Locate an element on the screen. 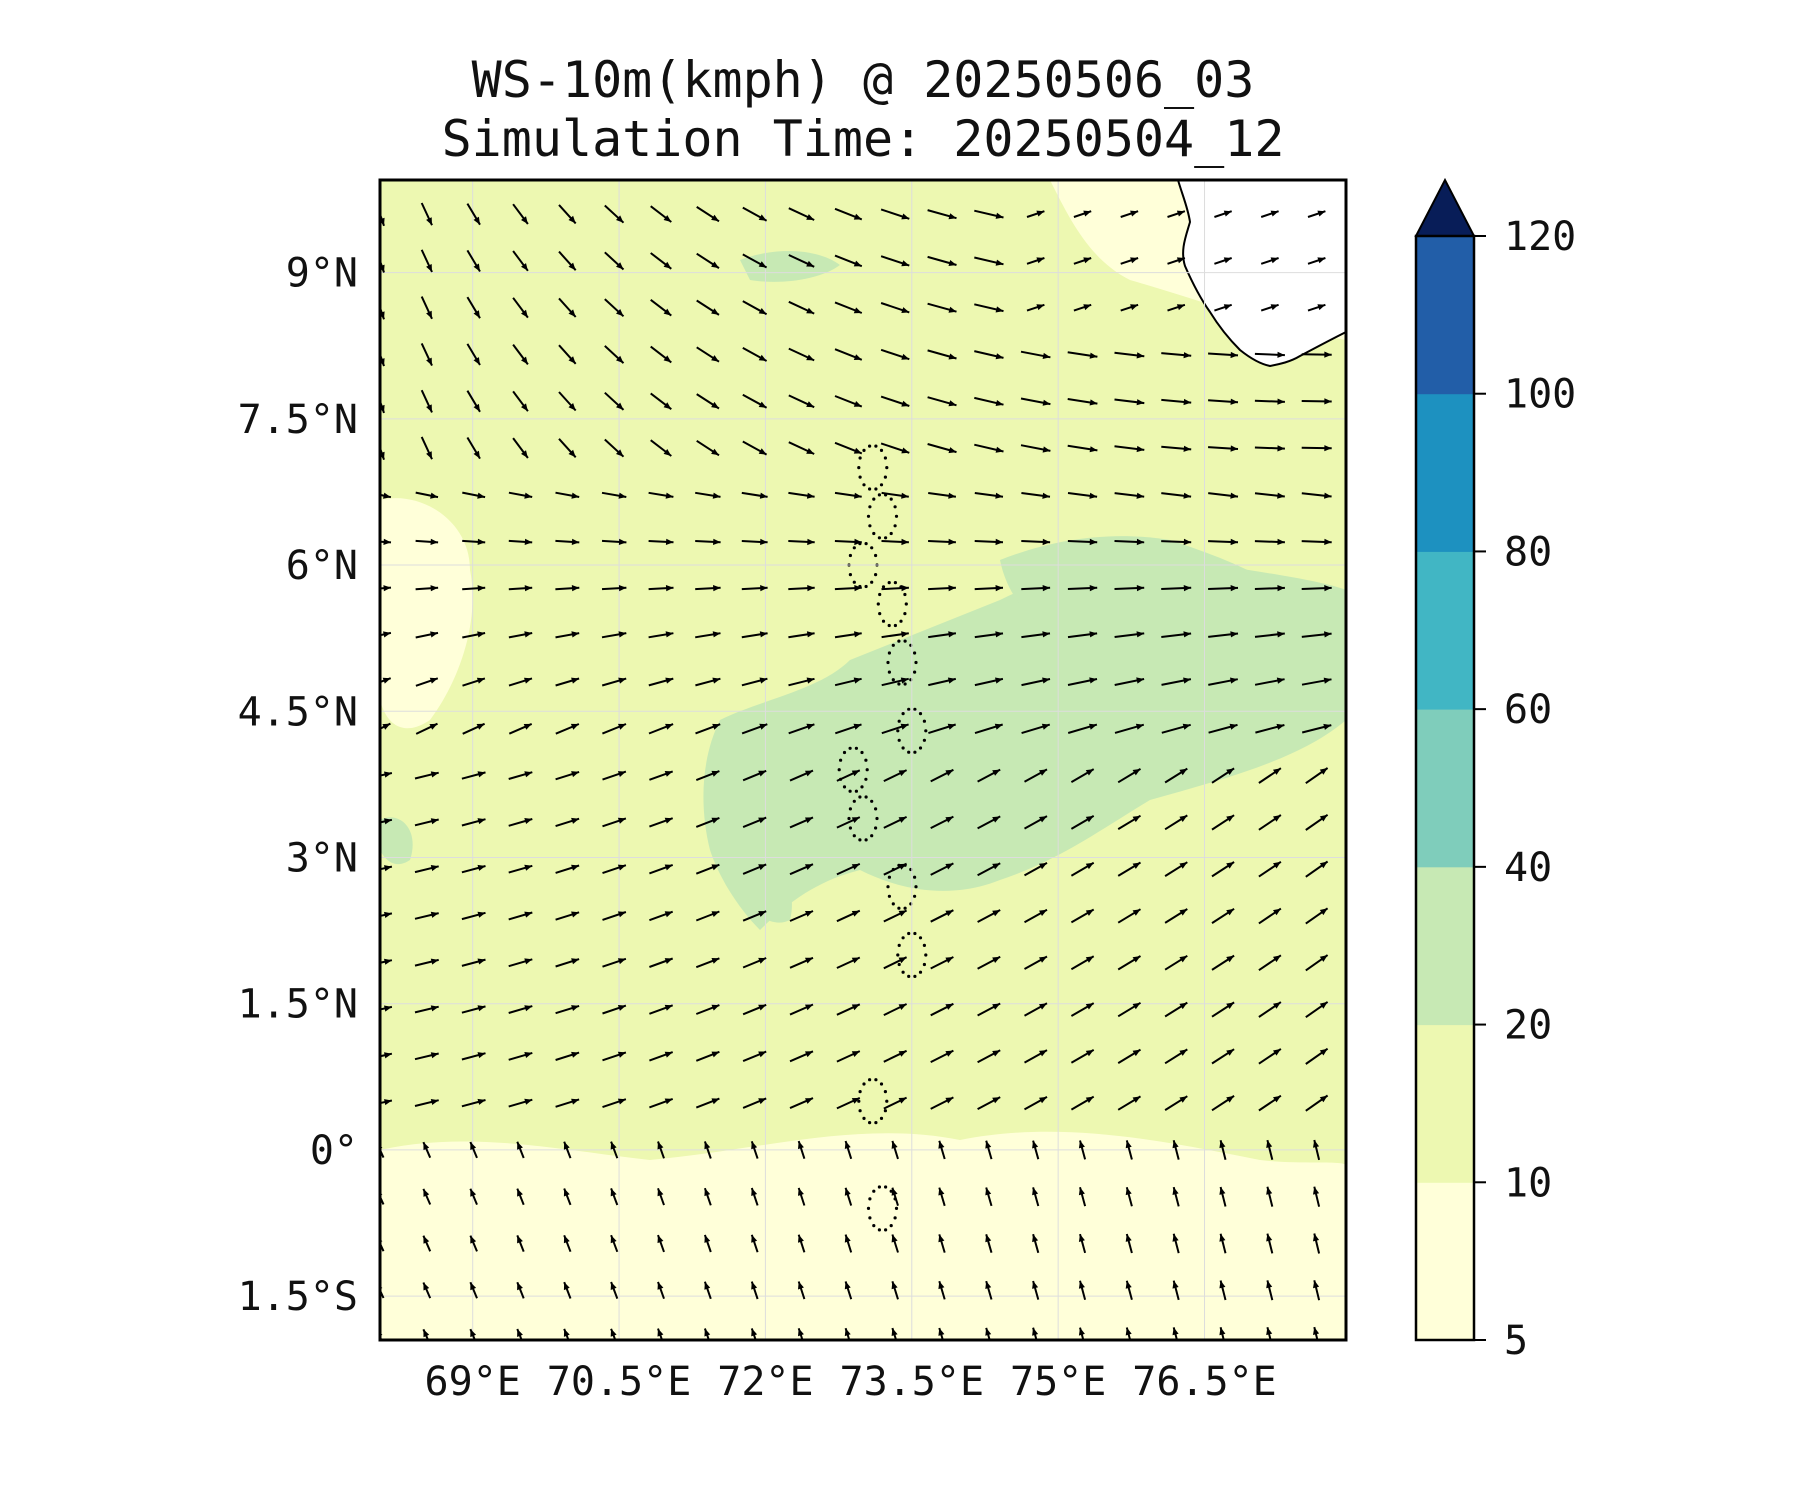 This screenshot has width=1800, height=1500. lon-tick-label: 75°E is located at coordinates (1058, 1382).